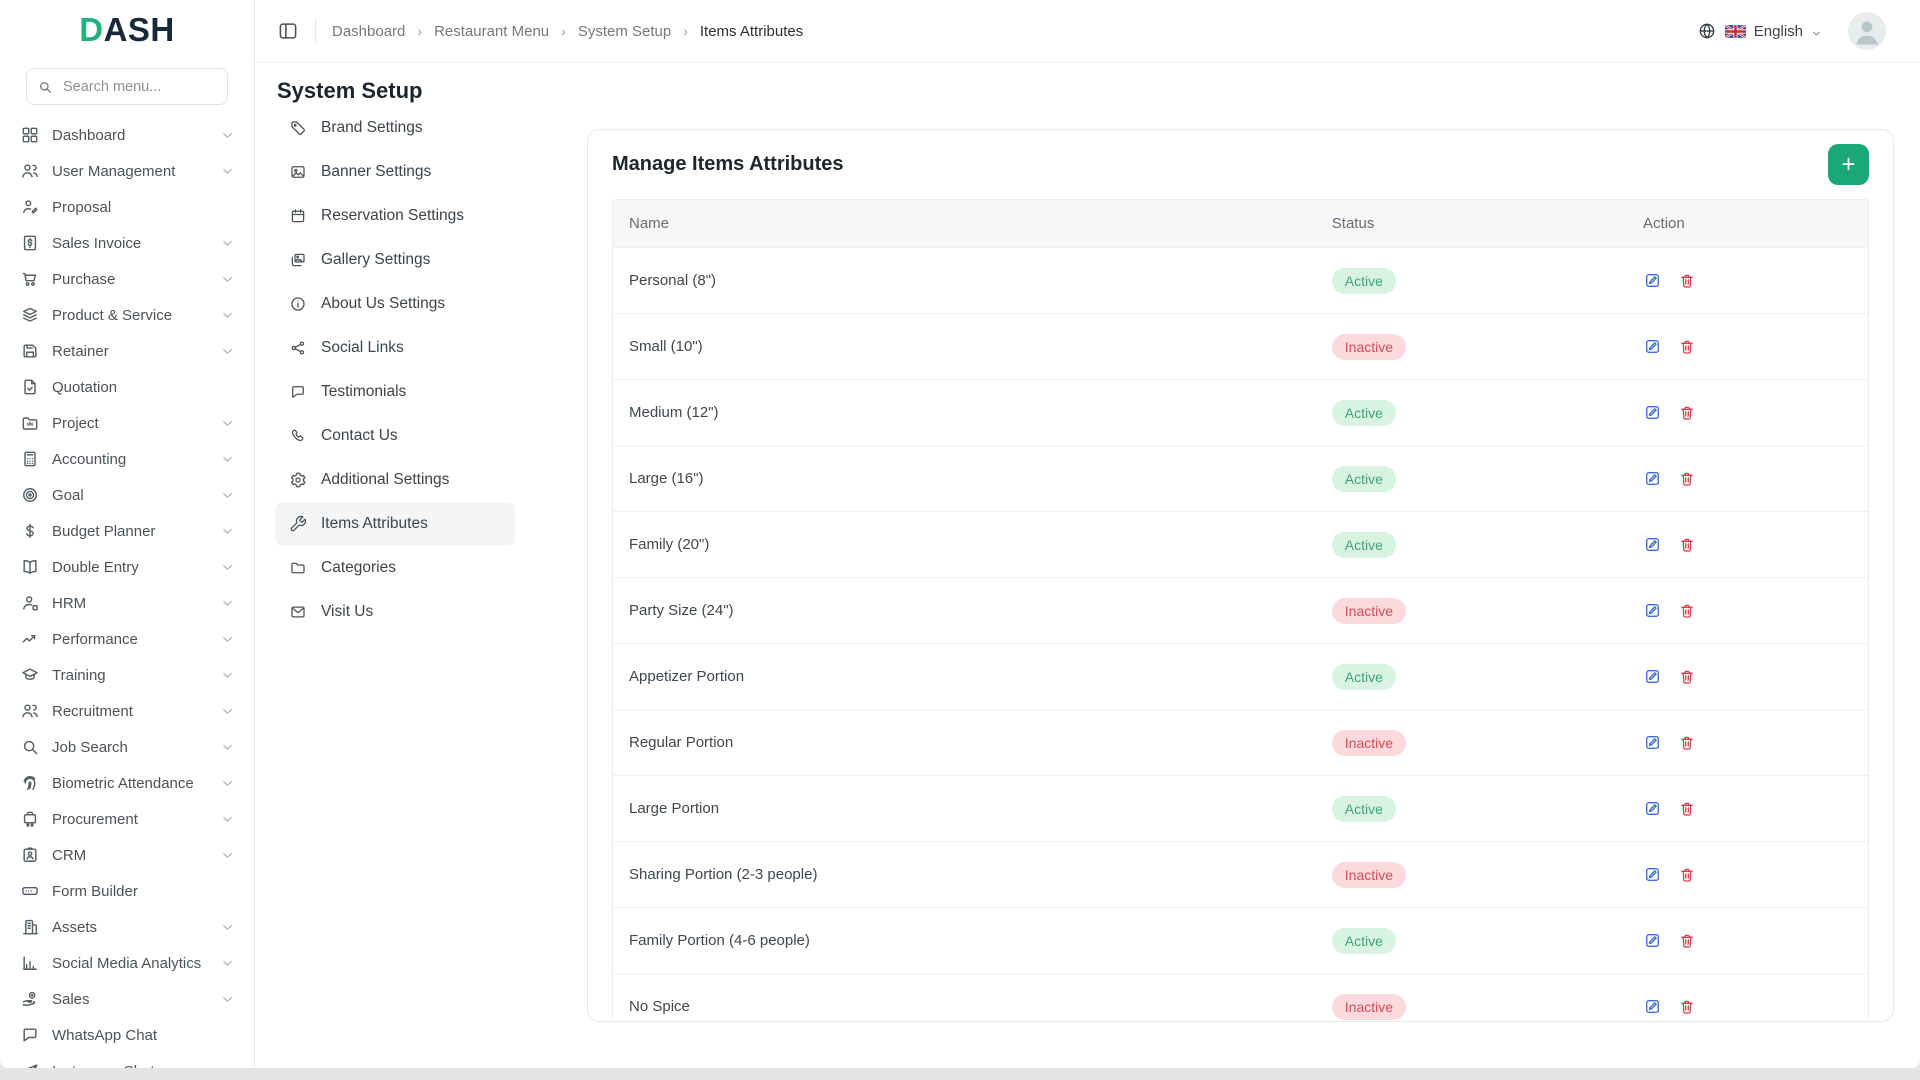 This screenshot has width=1920, height=1080. Describe the element at coordinates (369, 31) in the screenshot. I see `breadcrumb-item-dashboard: Dashboard` at that location.